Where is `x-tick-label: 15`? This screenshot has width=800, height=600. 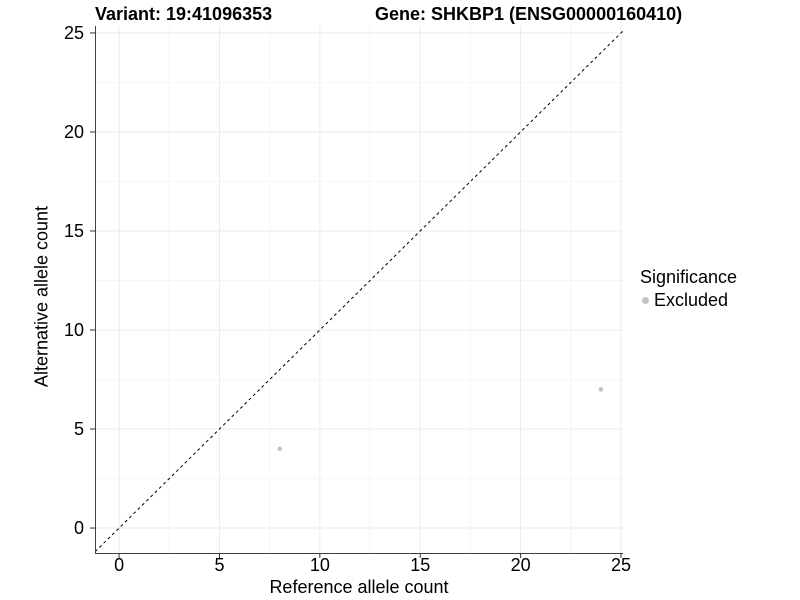
x-tick-label: 15 is located at coordinates (420, 565).